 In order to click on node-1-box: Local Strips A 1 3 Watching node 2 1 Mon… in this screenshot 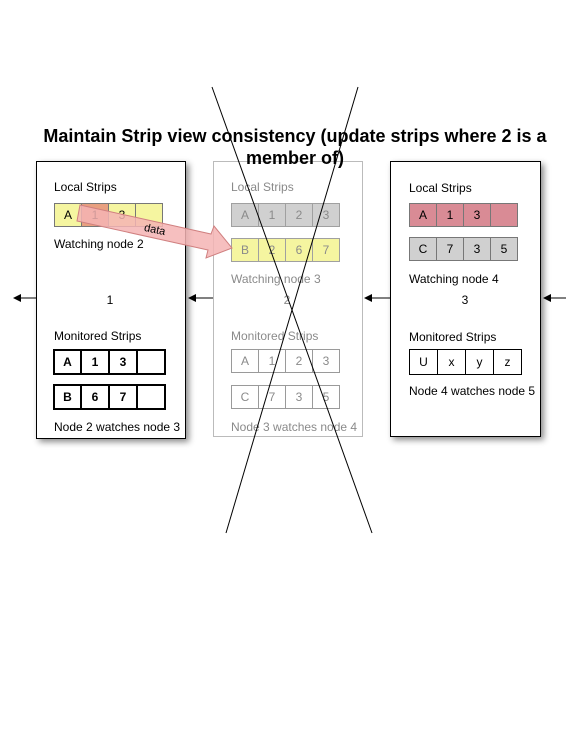, I will do `click(111, 300)`.